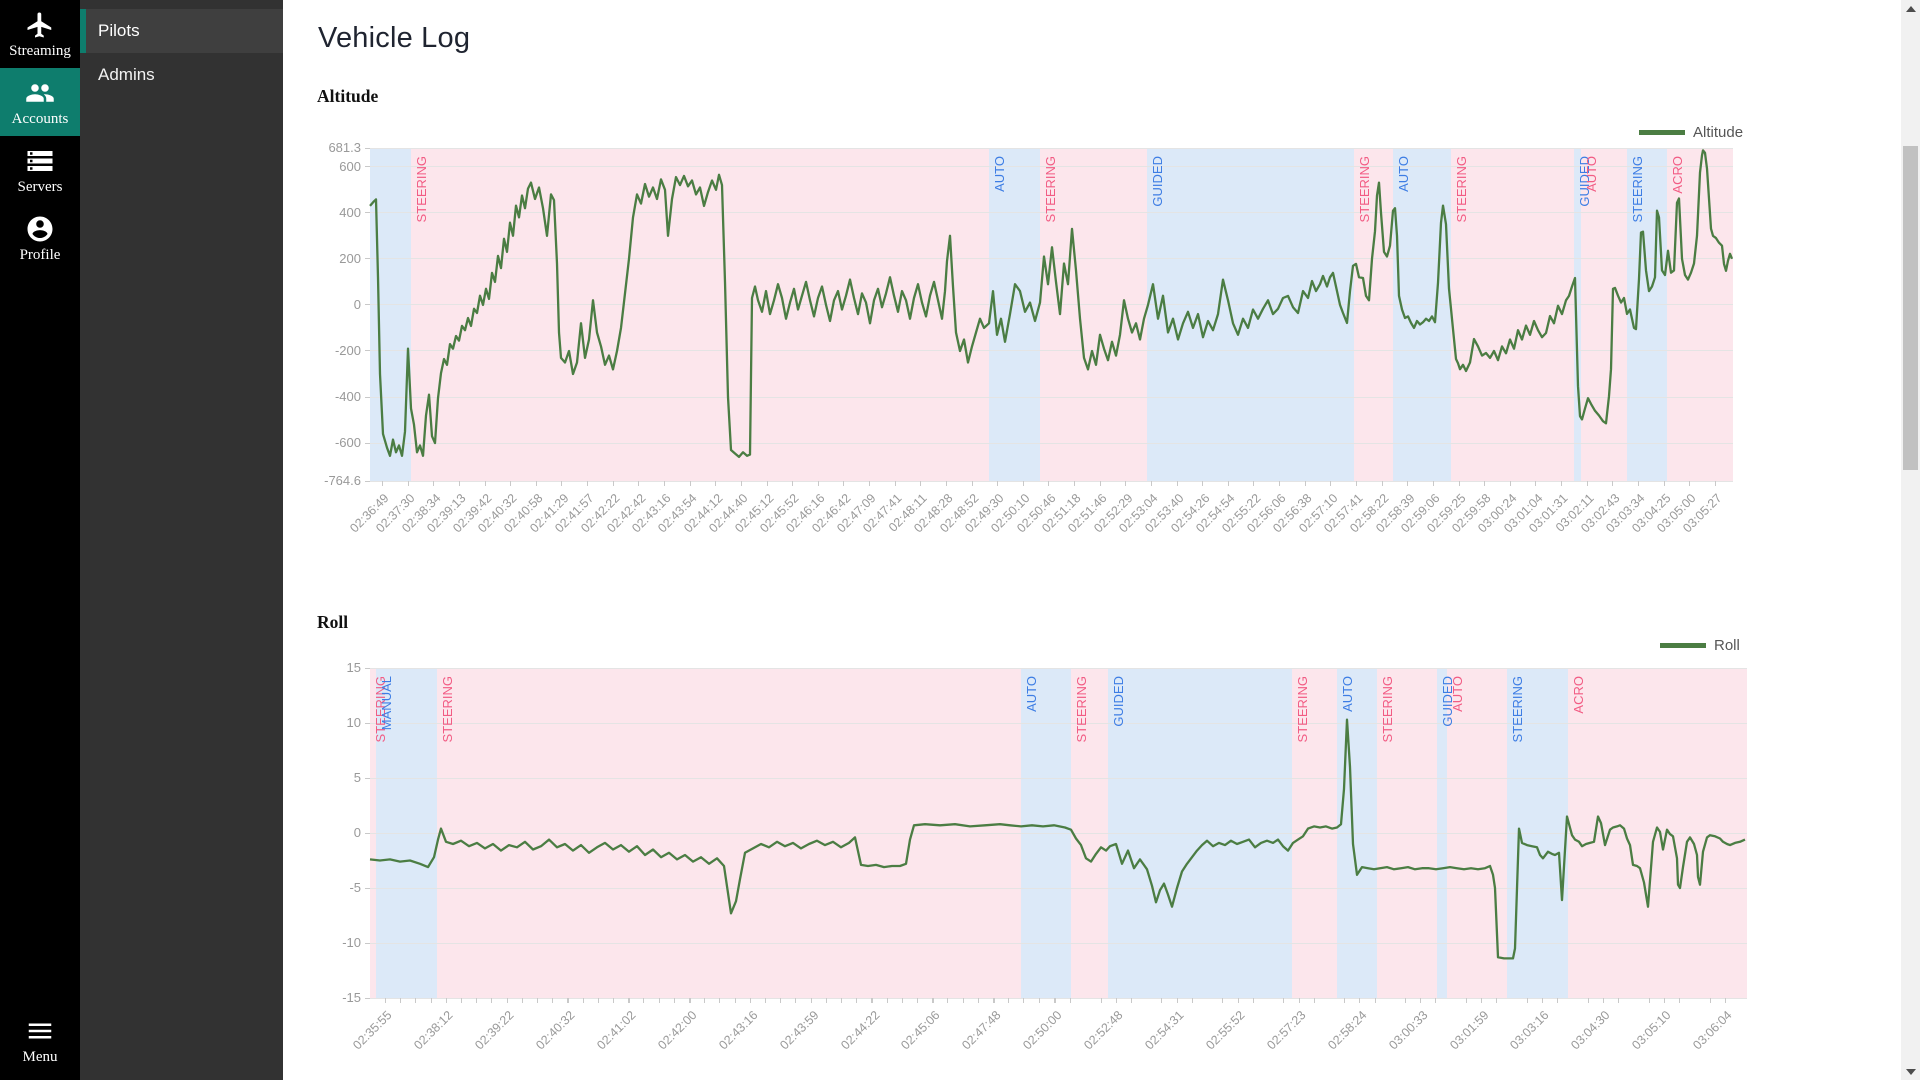  Describe the element at coordinates (1677, 175) in the screenshot. I see `mode-label-acro: ACRO` at that location.